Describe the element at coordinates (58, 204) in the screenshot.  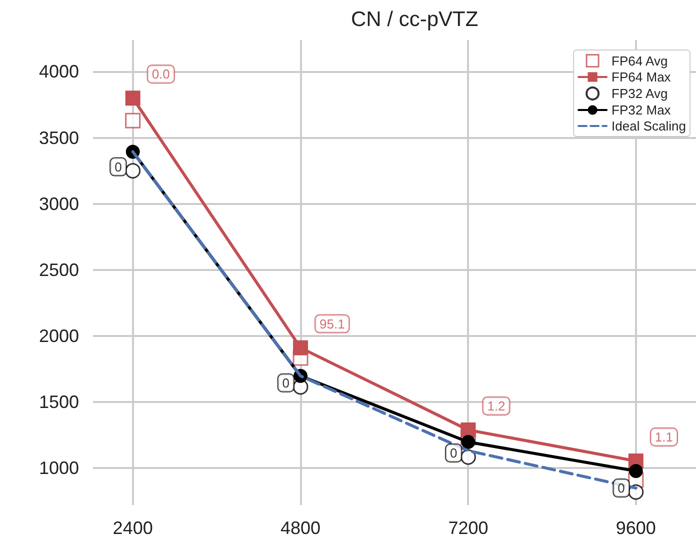
I see `y-tick-label: 3000` at that location.